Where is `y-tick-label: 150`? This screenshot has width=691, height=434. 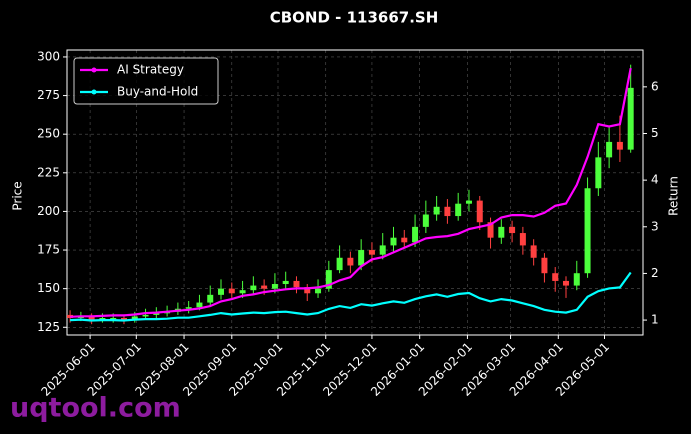
y-tick-label: 150 is located at coordinates (48, 288).